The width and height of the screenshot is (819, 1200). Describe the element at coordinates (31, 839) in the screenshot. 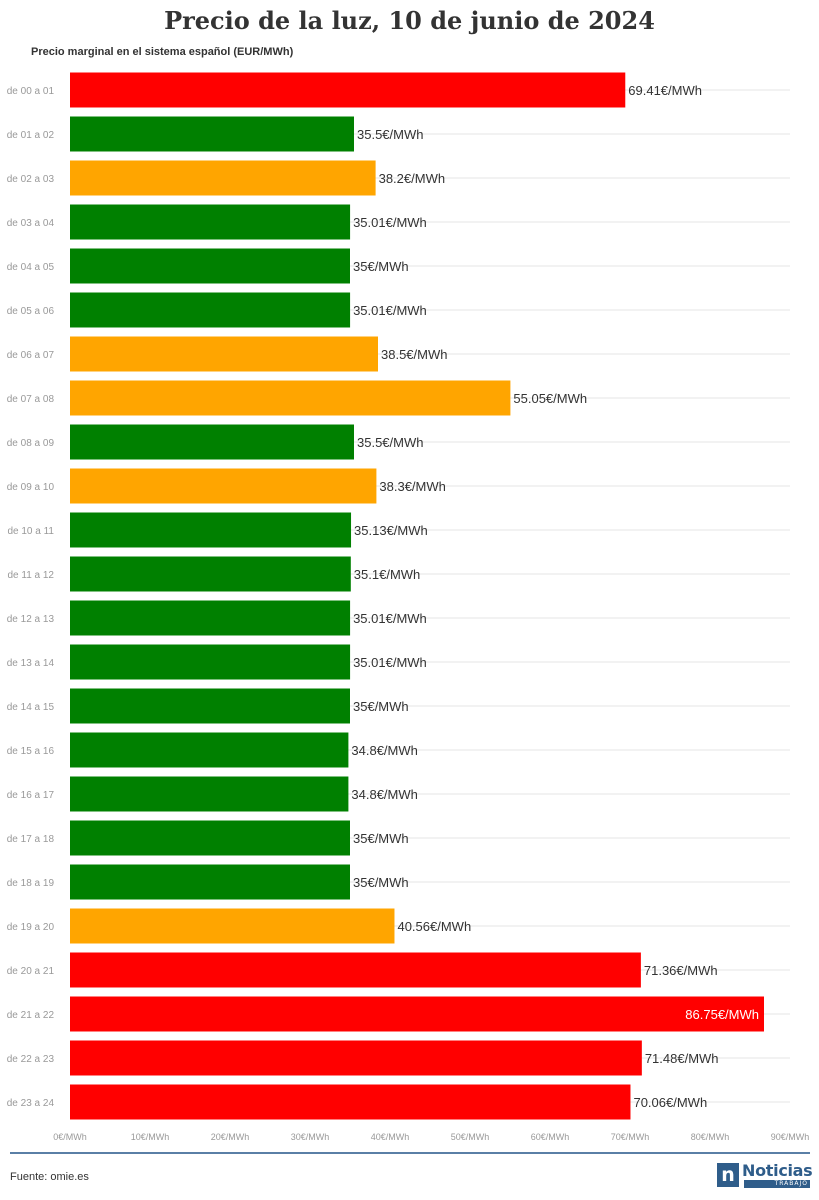

I see `category-label: de 17 a 18` at that location.